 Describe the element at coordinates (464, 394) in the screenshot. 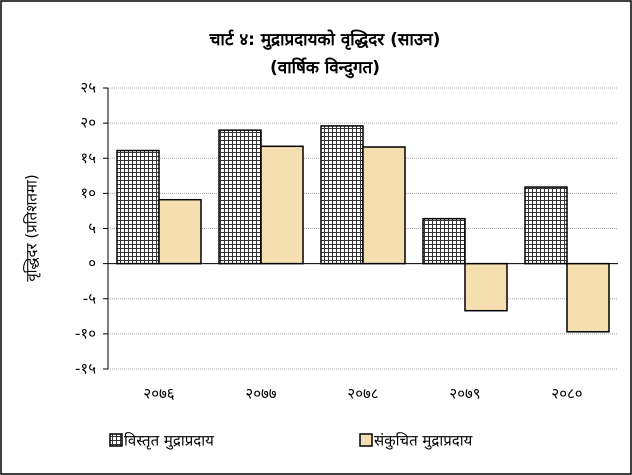

I see `x-tick-label: २०७९` at that location.